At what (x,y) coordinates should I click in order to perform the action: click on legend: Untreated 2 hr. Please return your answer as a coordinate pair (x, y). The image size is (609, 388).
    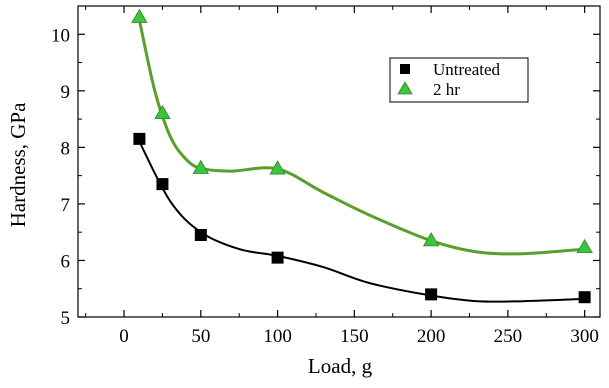
    Looking at the image, I should click on (459, 80).